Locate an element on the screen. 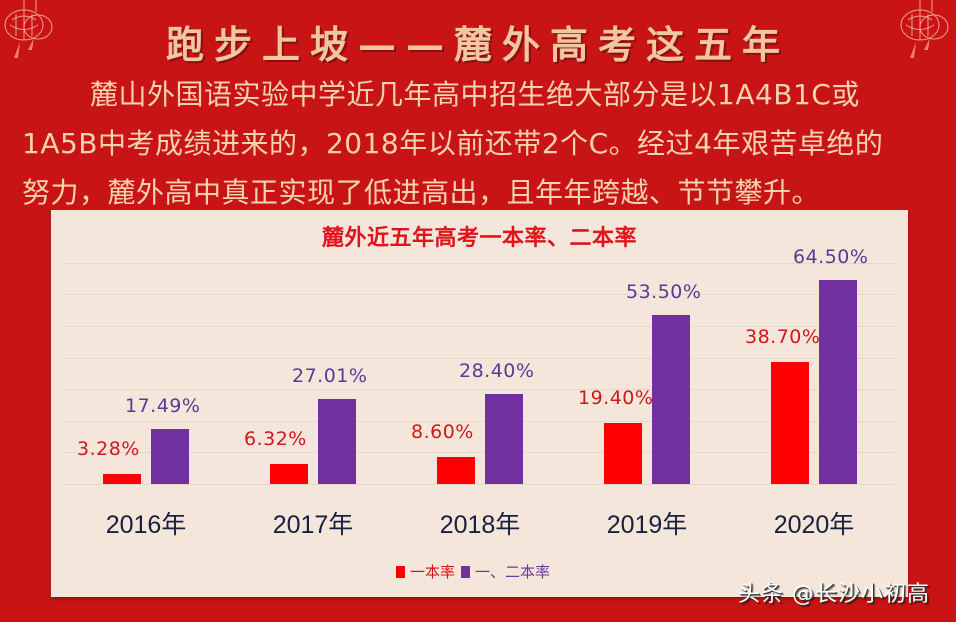  x-axis-label: 2020年 is located at coordinates (814, 525).